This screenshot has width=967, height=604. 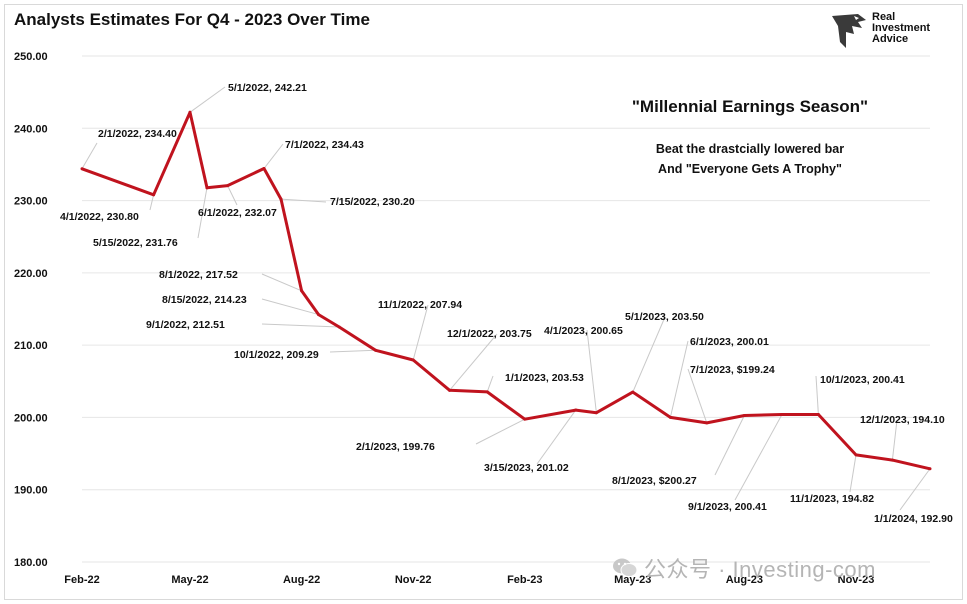 What do you see at coordinates (890, 39) in the screenshot?
I see `logo-line-3: Advice` at bounding box center [890, 39].